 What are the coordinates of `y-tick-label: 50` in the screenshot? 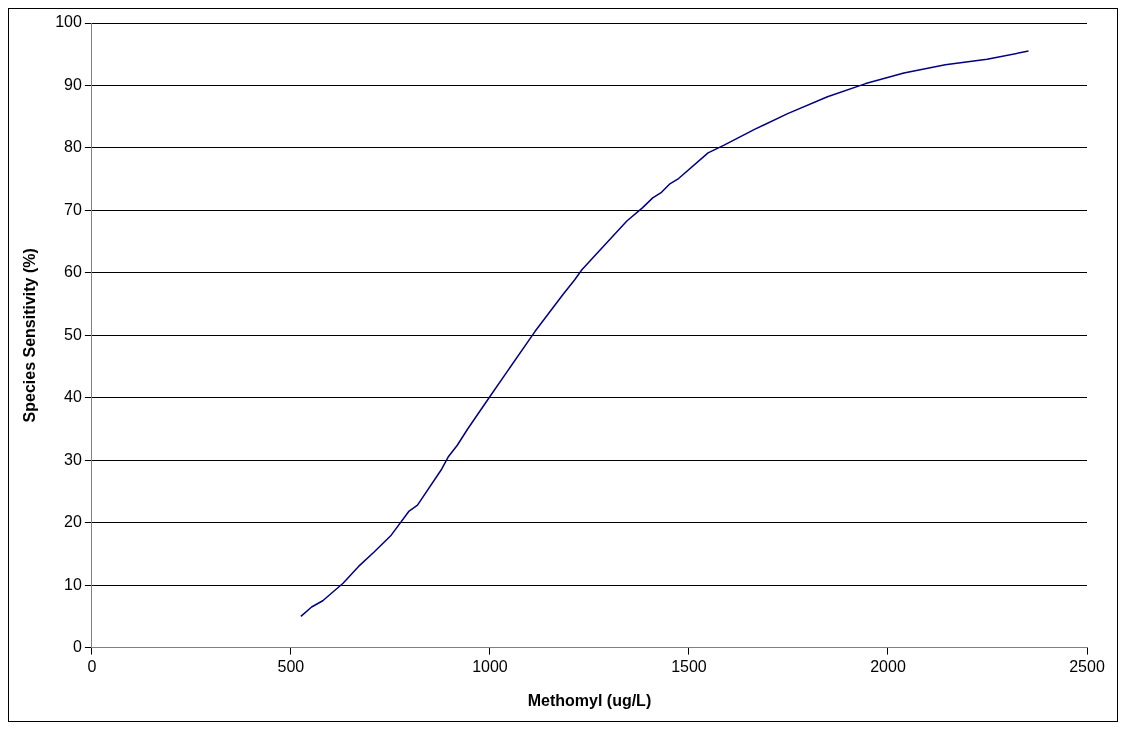 It's located at (73, 334).